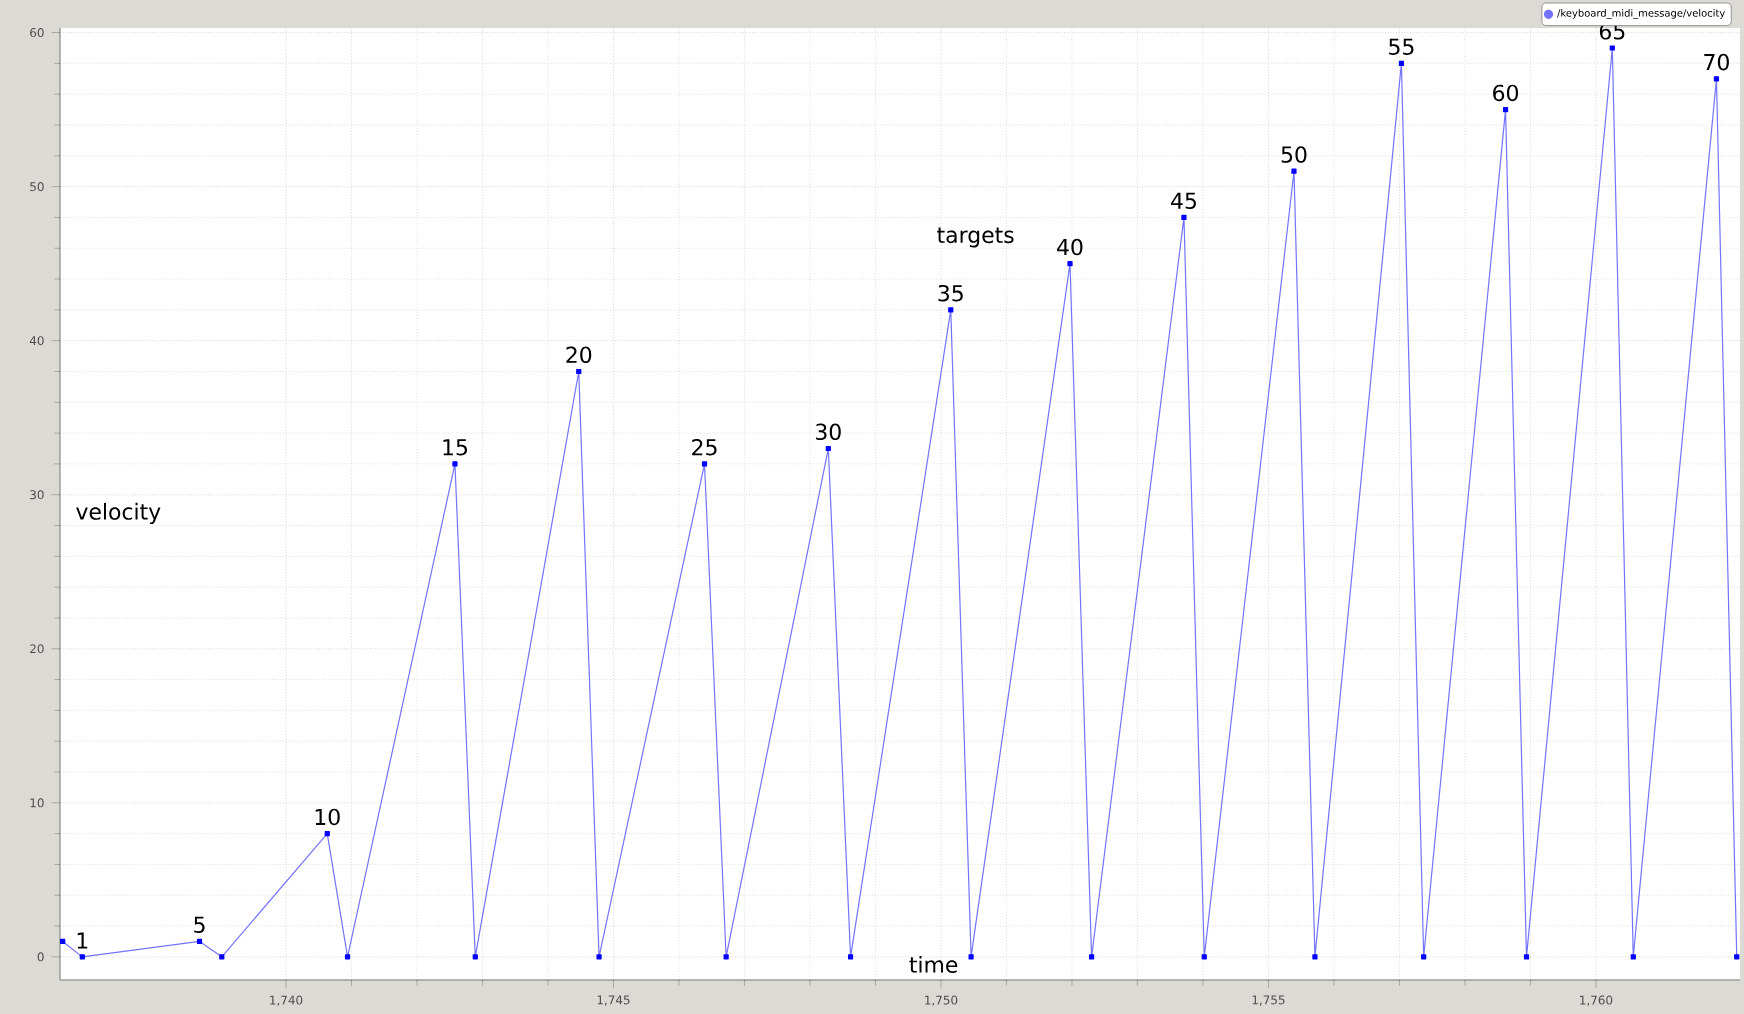 This screenshot has height=1014, width=1744. What do you see at coordinates (828, 432) in the screenshot?
I see `annotation: 30` at bounding box center [828, 432].